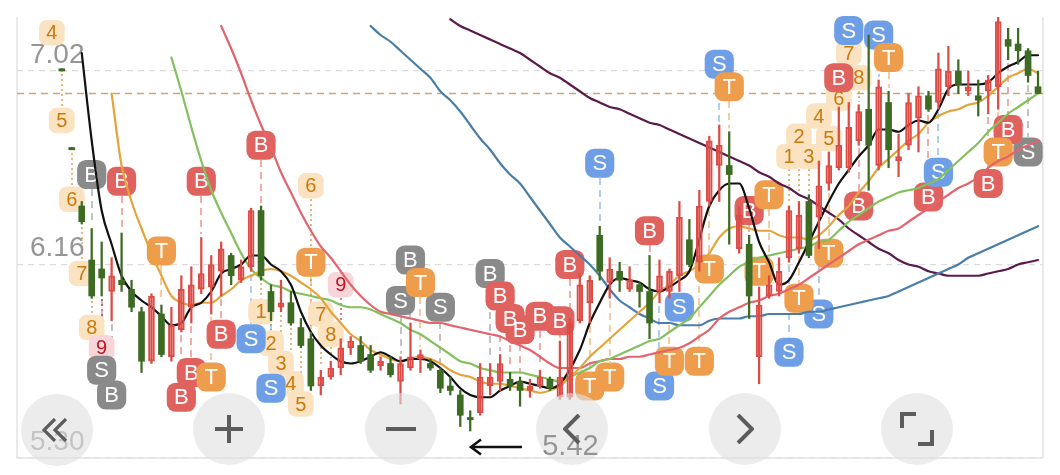  I want to click on series-label: 1, so click(789, 156).